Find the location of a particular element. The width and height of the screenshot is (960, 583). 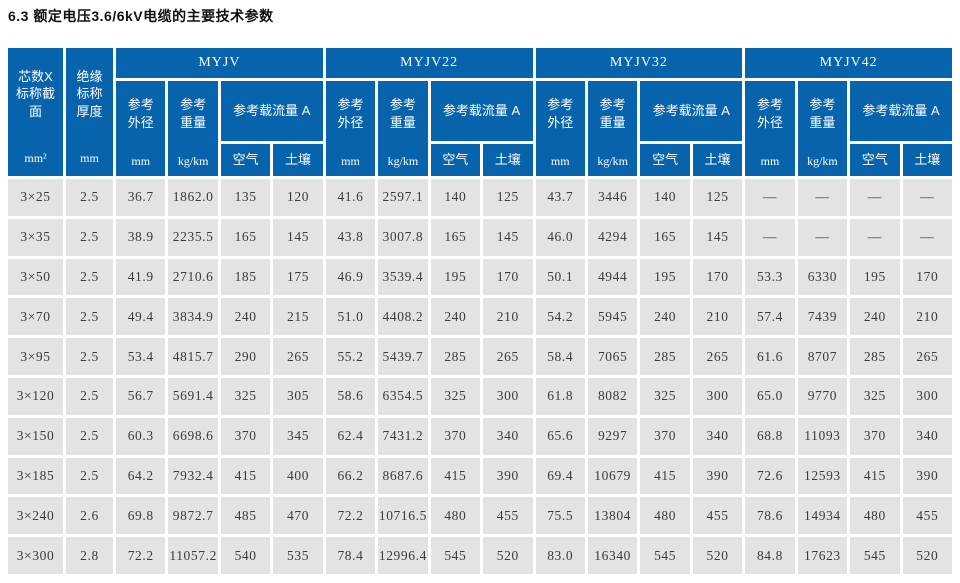

table-cell: 4944 is located at coordinates (612, 277).